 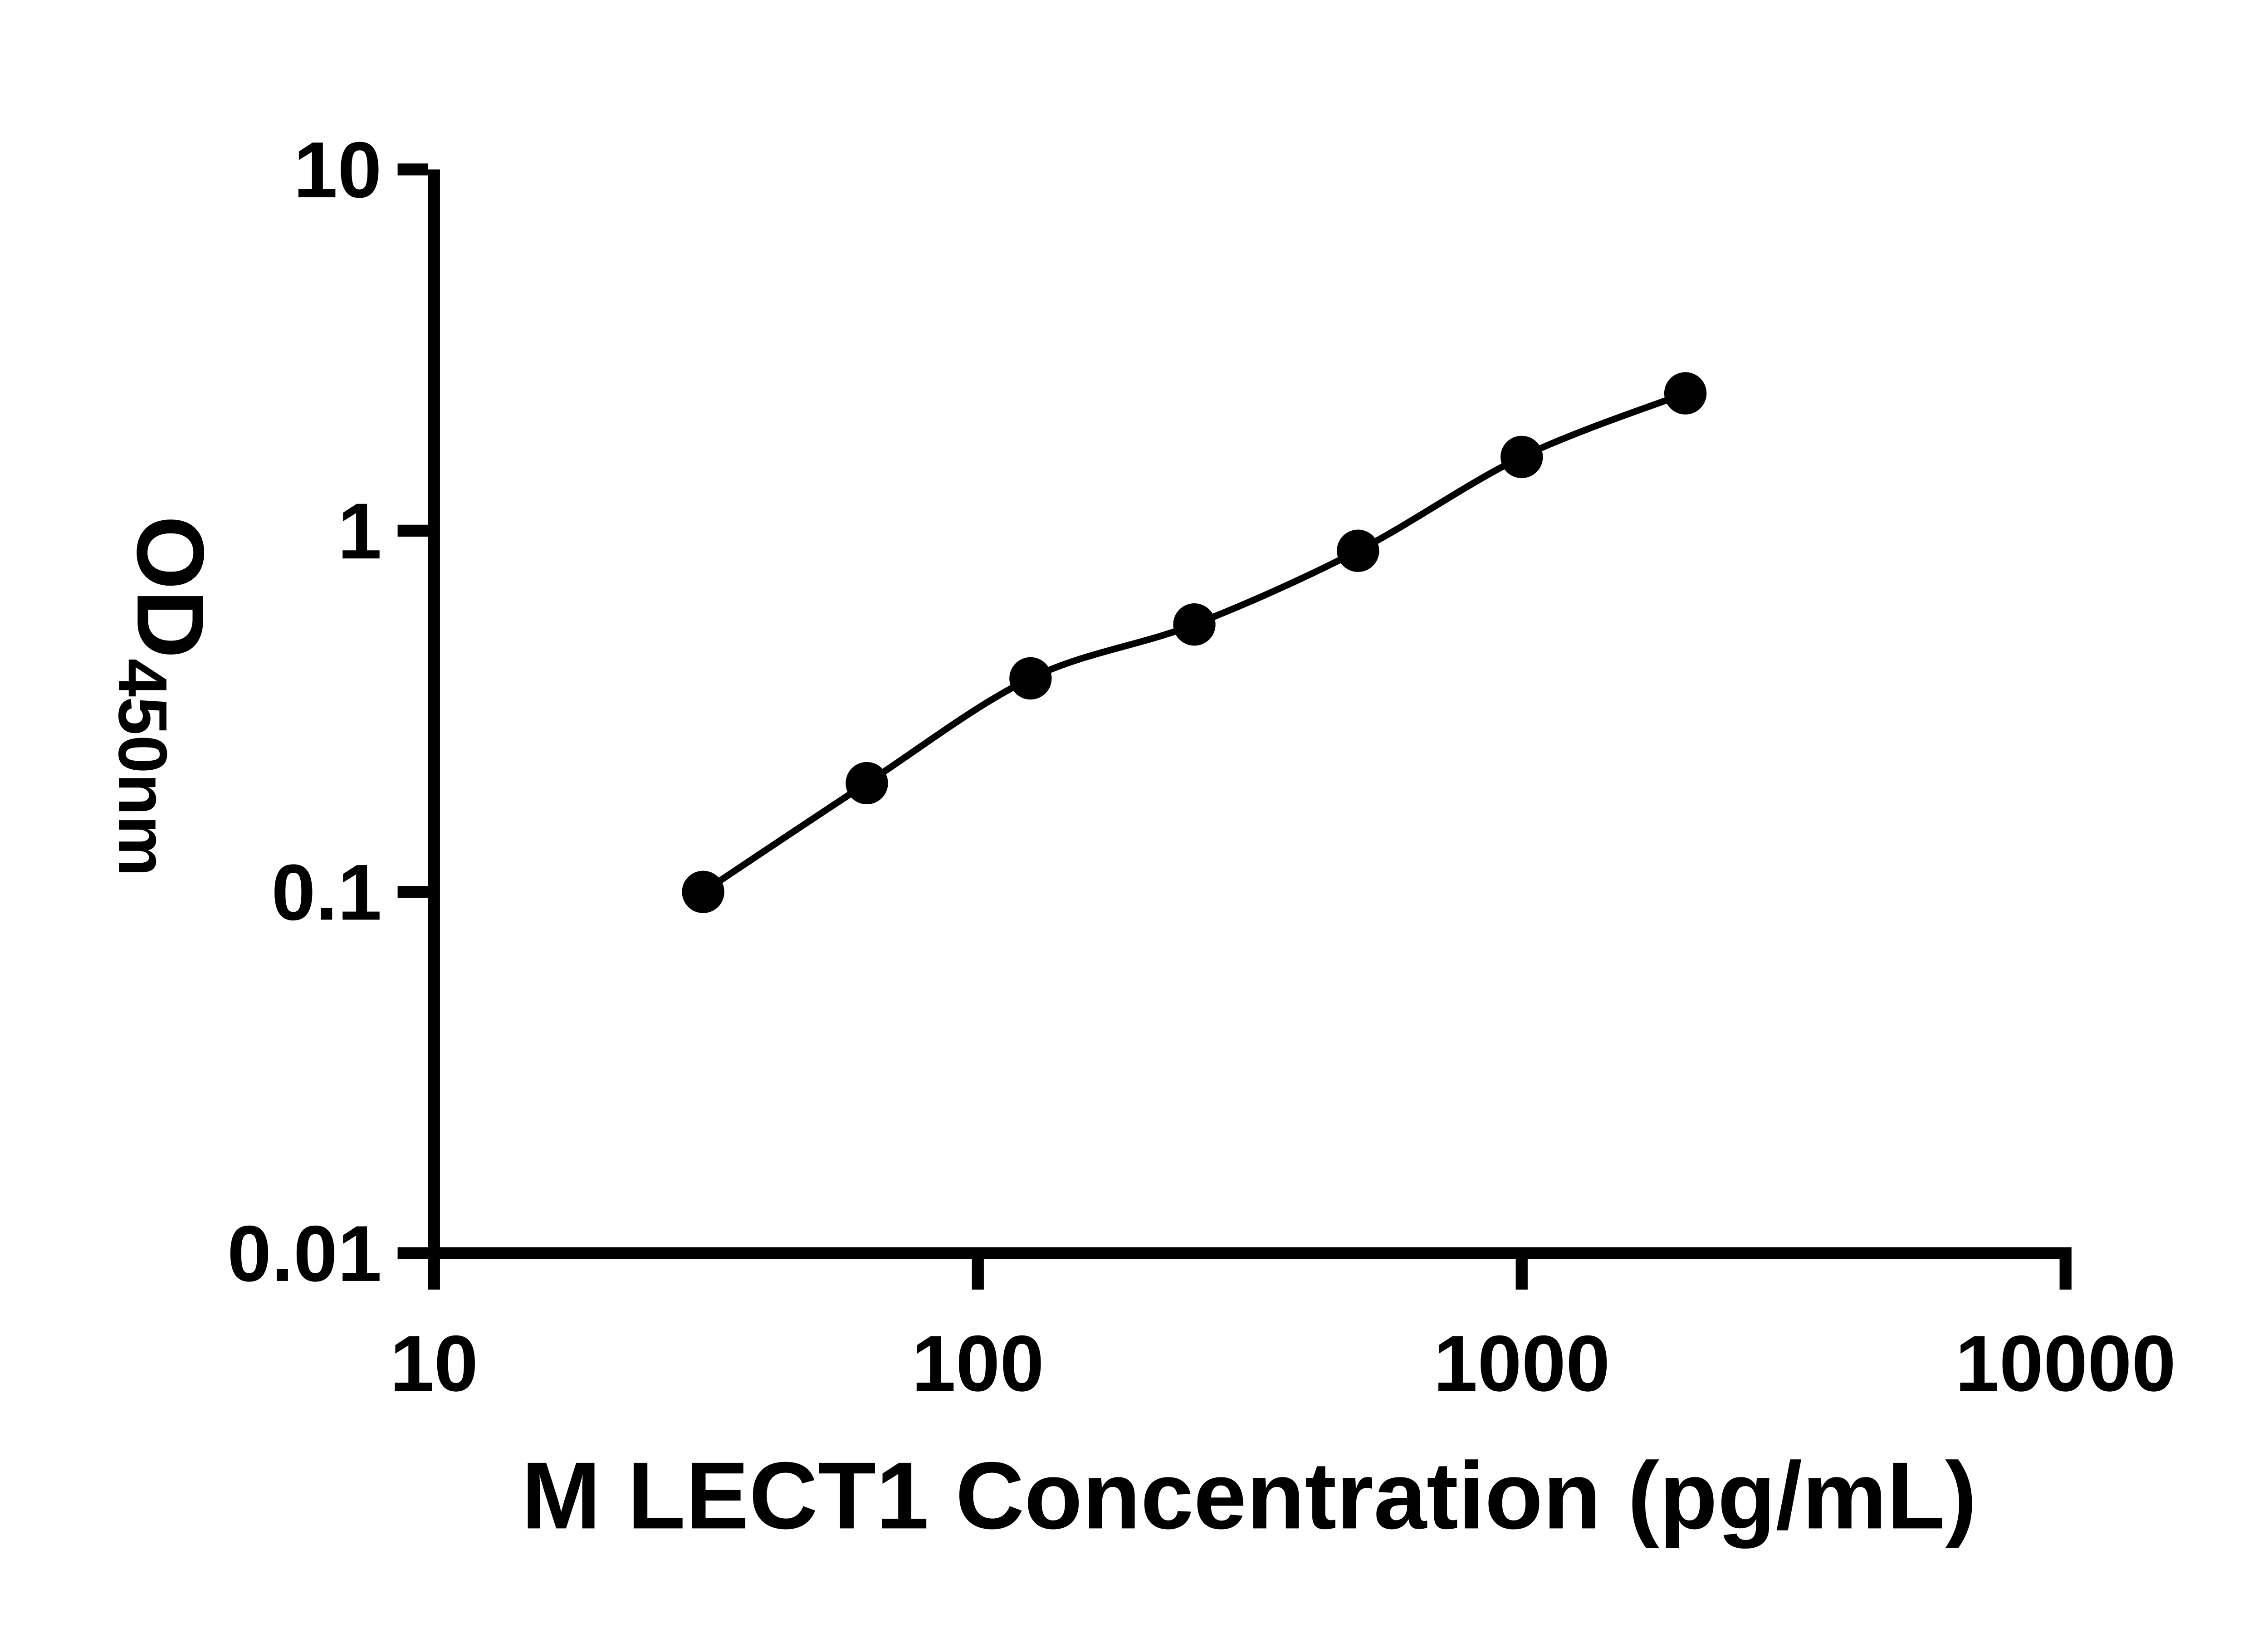 What do you see at coordinates (171, 587) in the screenshot?
I see `y-axis-title-base: OD` at bounding box center [171, 587].